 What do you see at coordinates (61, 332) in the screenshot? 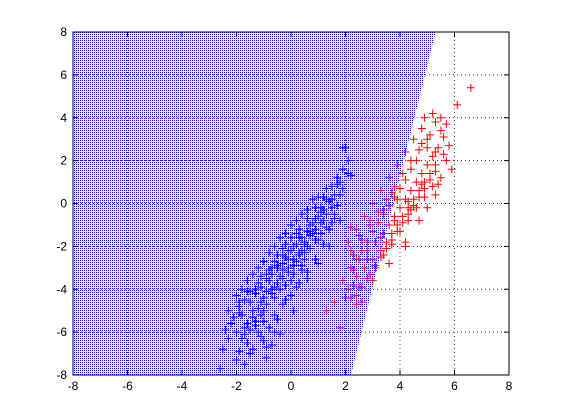
I see `y-tick-label: -6` at bounding box center [61, 332].